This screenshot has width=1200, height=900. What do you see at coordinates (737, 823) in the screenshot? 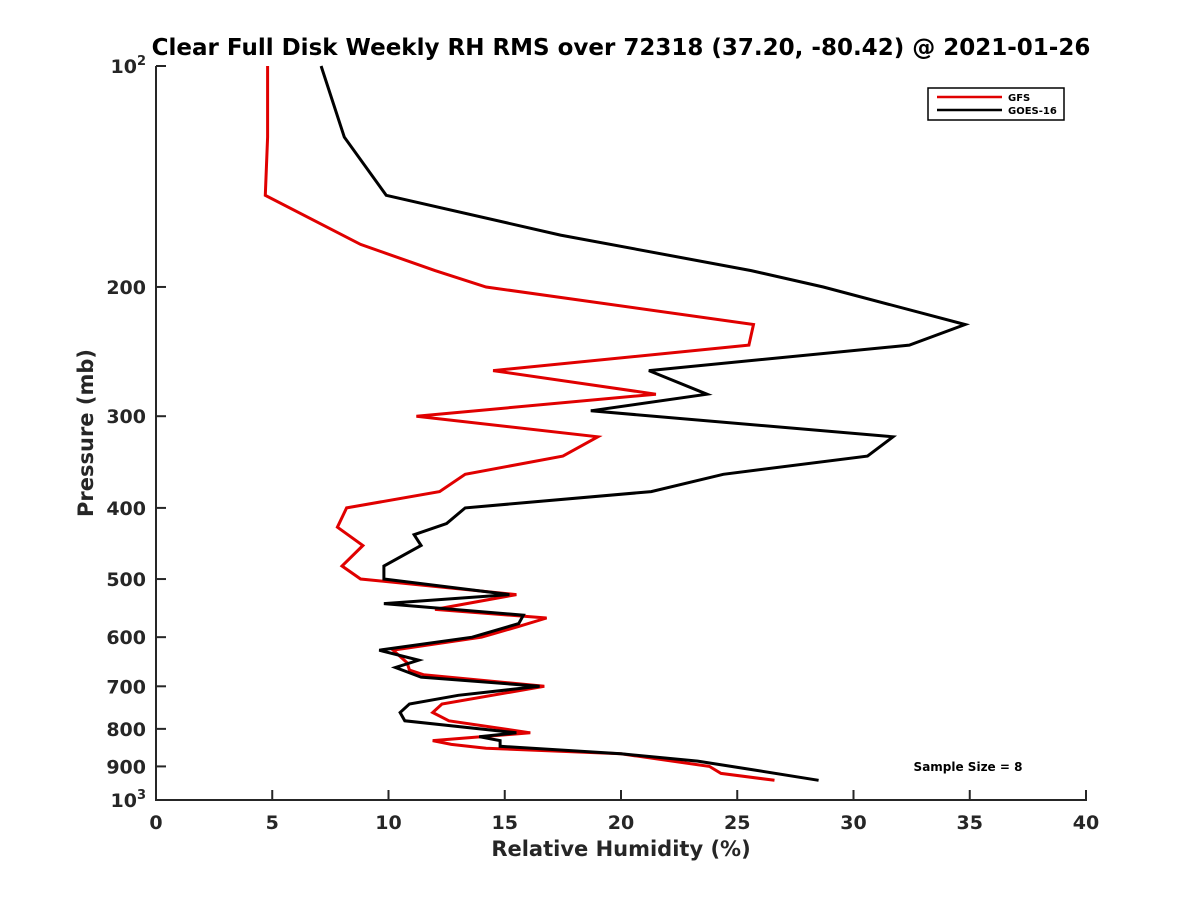
I see `x-tick-label: 25` at bounding box center [737, 823].